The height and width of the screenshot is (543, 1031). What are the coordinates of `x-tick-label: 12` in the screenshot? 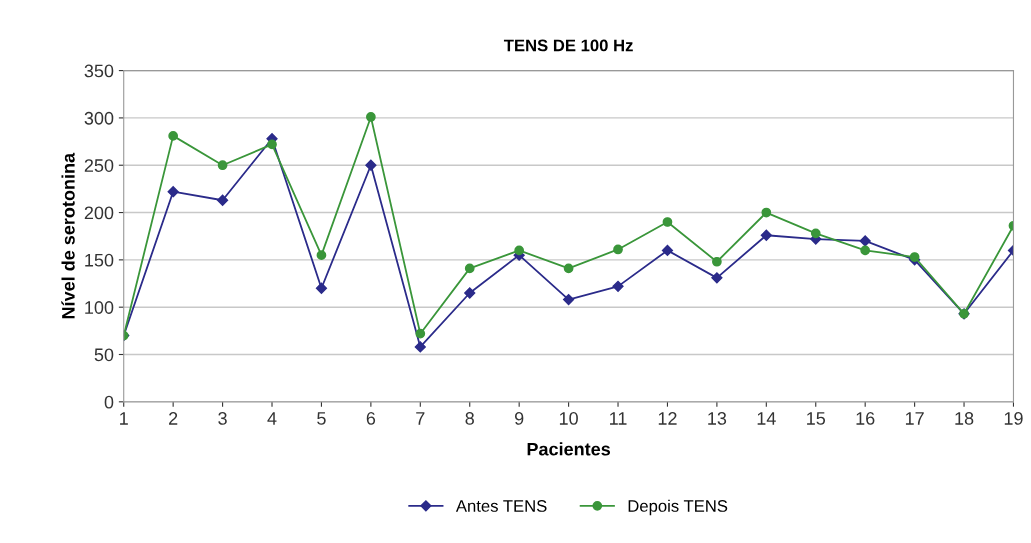 It's located at (667, 418).